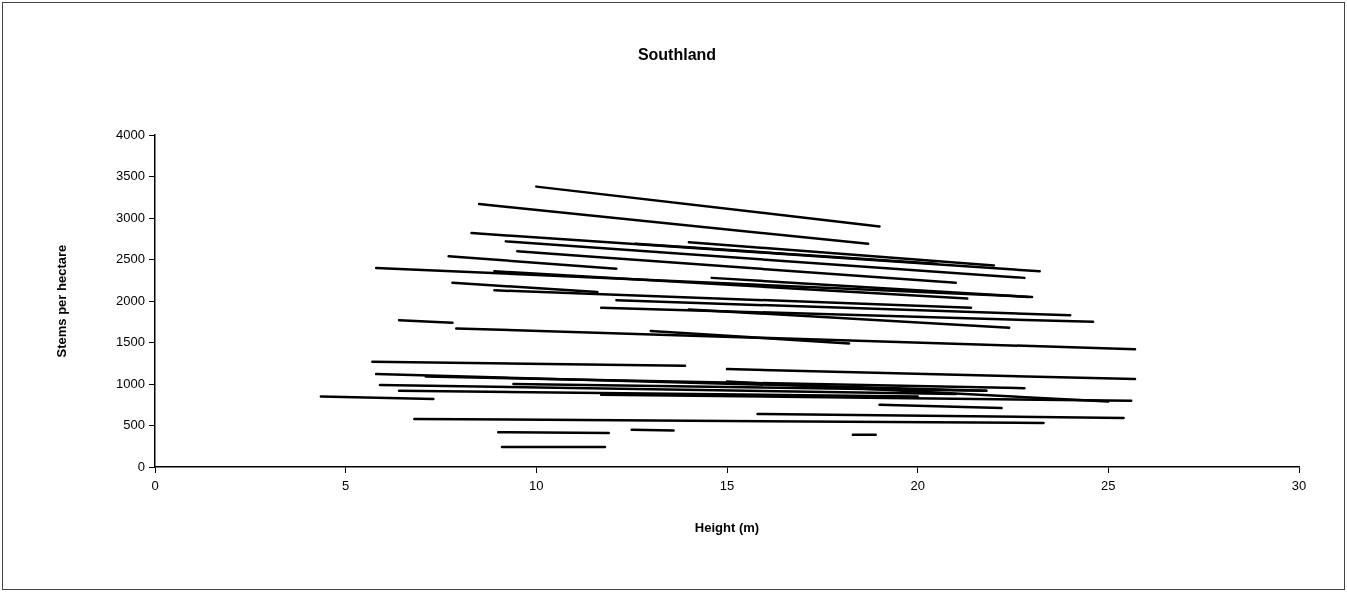 The image size is (1347, 592). Describe the element at coordinates (155, 486) in the screenshot. I see `x-tick-label: 0` at that location.